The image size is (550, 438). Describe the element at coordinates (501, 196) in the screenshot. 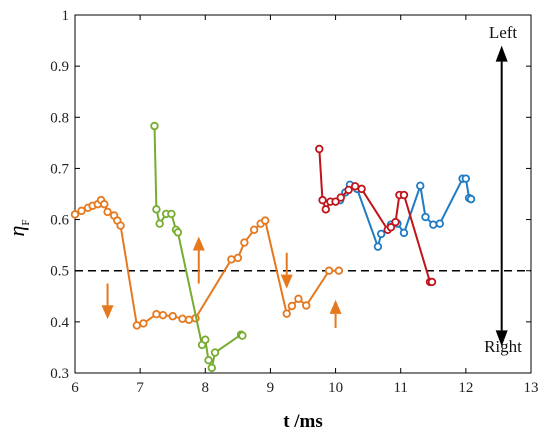

I see `direction-double-arrow` at that location.